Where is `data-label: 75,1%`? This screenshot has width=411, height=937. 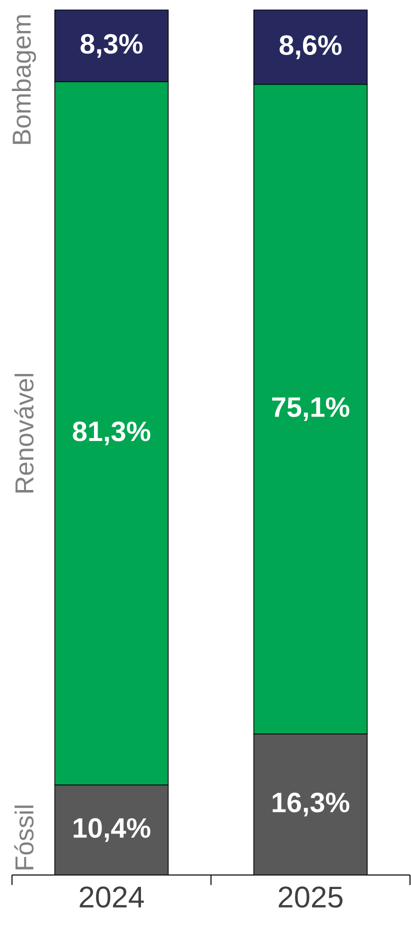 data-label: 75,1% is located at coordinates (311, 409).